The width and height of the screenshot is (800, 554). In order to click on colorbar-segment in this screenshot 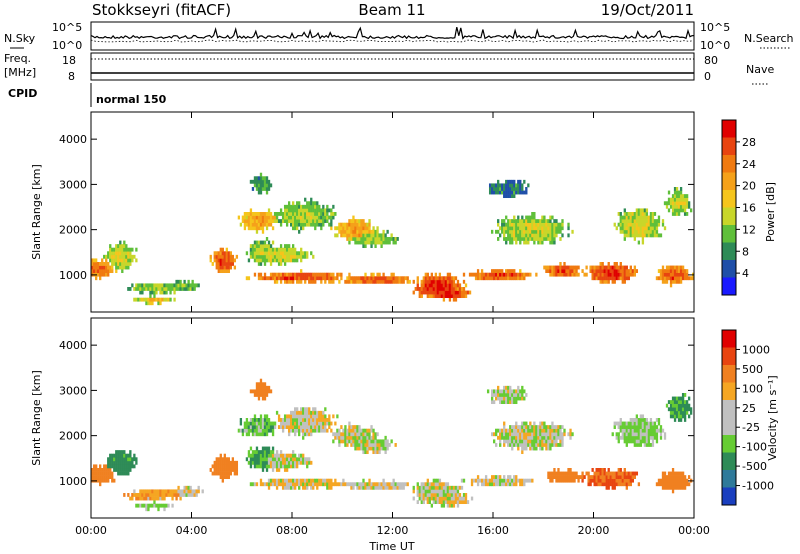, I will do `click(729, 409)`.